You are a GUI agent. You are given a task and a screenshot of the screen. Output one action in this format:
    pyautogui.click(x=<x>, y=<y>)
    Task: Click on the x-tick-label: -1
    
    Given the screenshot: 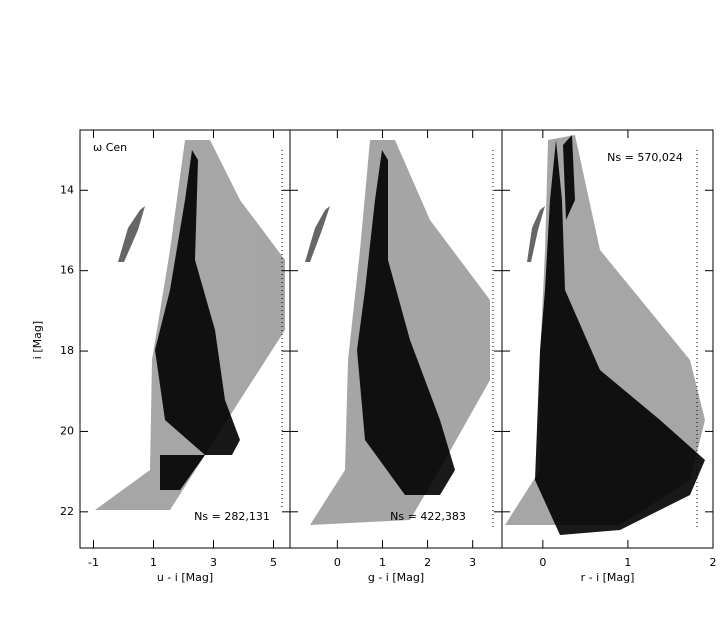 What is the action you would take?
    pyautogui.click(x=93, y=562)
    